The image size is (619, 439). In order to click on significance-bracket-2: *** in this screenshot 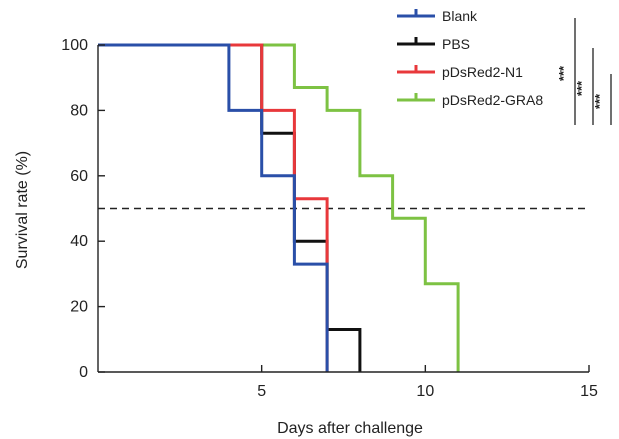, I will do `click(584, 86)`.